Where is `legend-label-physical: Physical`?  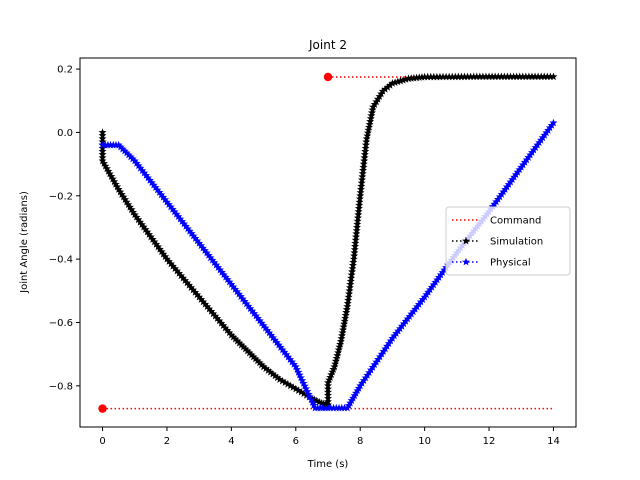 legend-label-physical: Physical is located at coordinates (510, 263).